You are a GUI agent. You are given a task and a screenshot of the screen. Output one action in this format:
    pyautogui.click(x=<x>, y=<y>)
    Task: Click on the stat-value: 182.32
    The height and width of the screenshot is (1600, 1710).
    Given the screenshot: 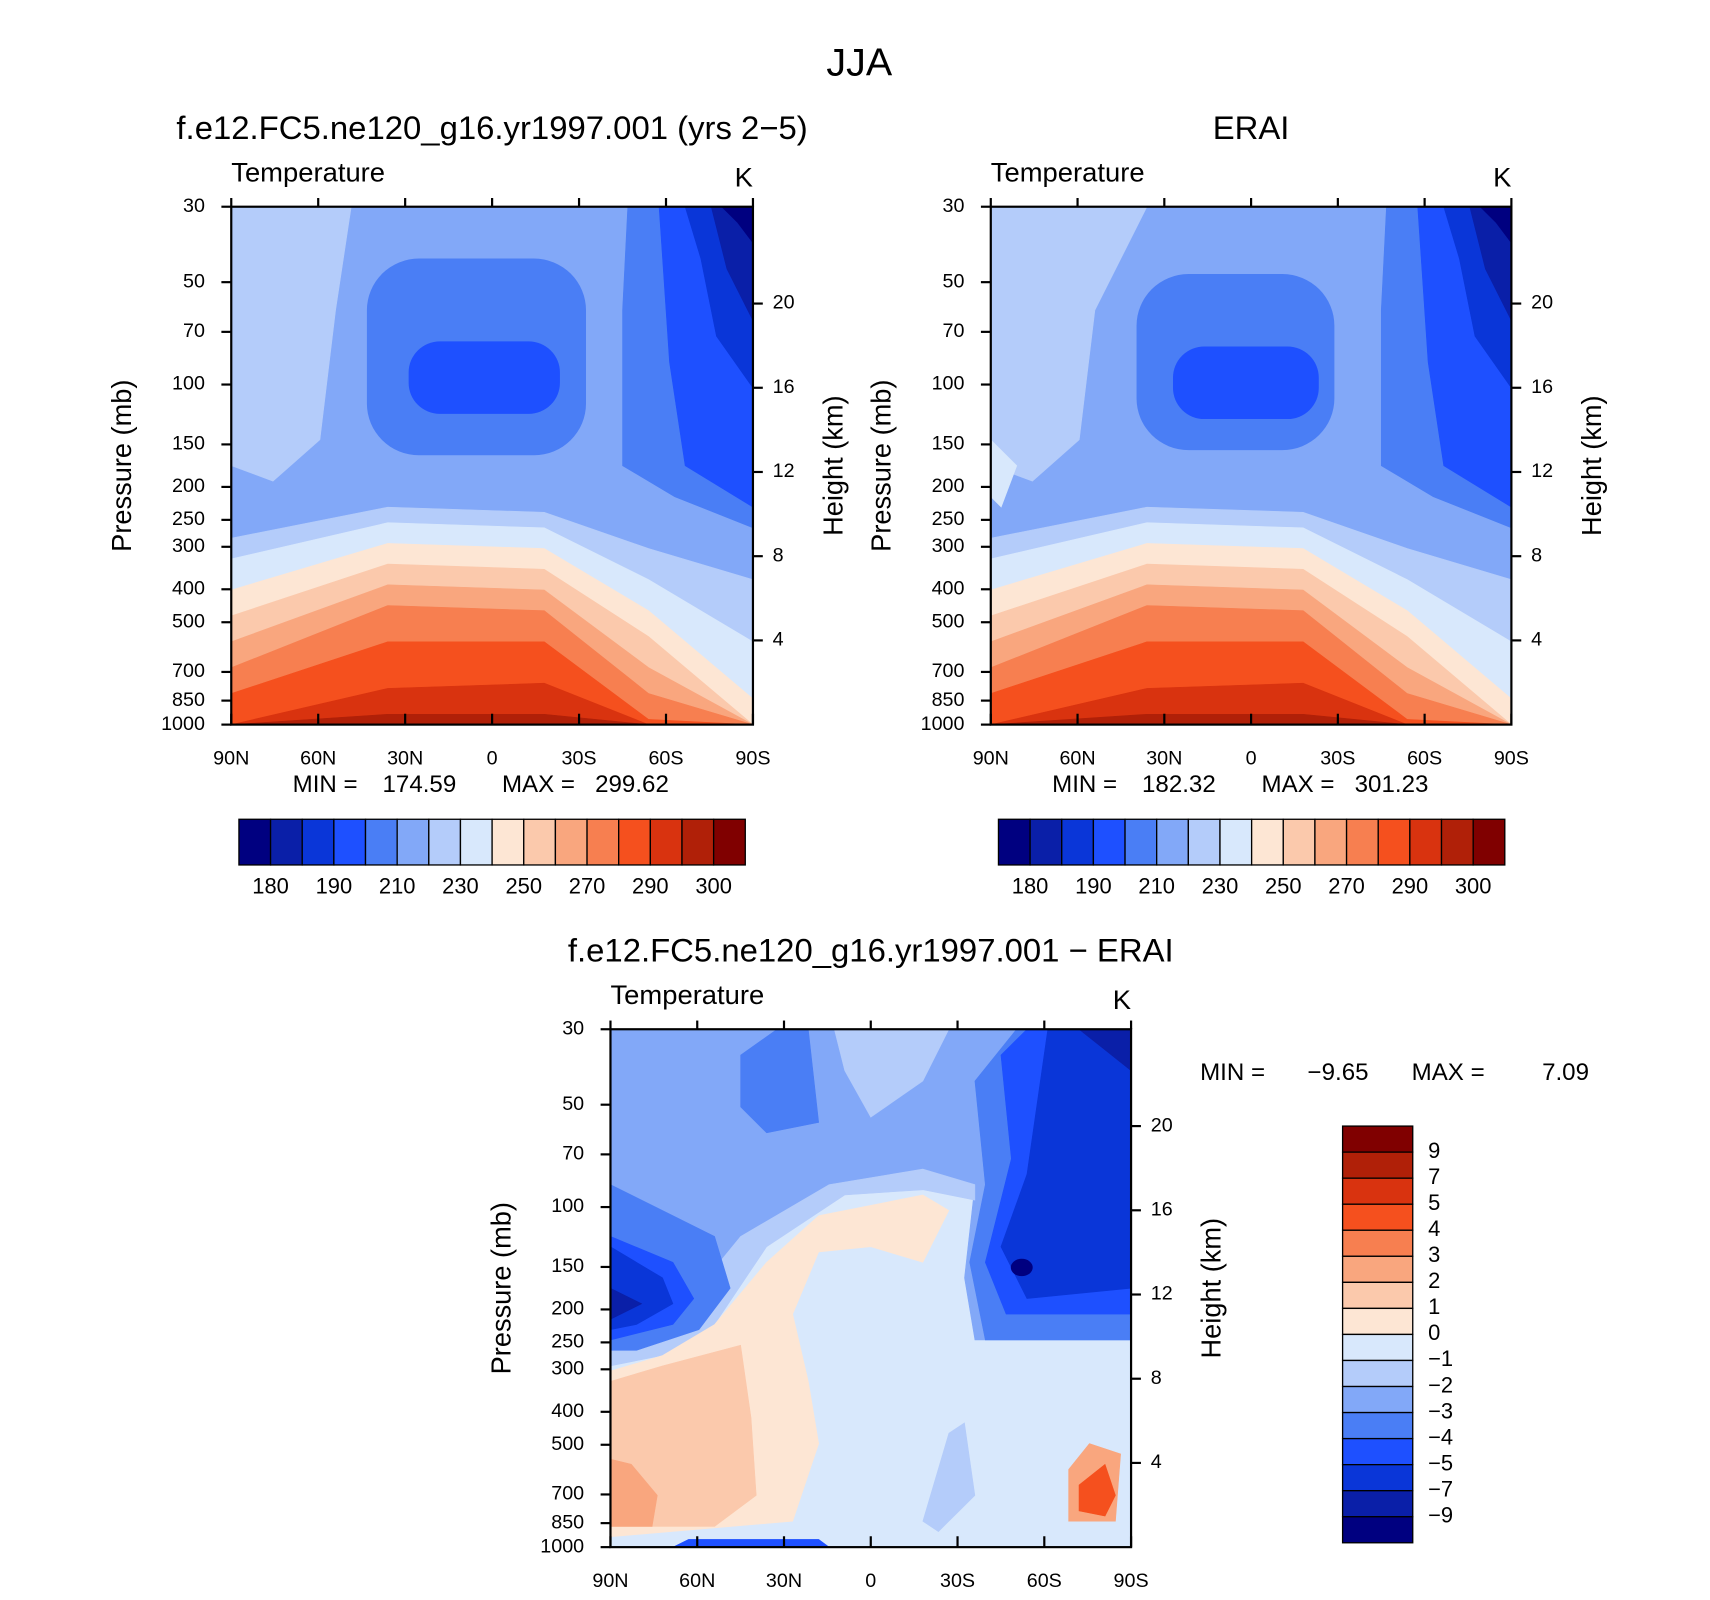 What is the action you would take?
    pyautogui.click(x=1179, y=784)
    